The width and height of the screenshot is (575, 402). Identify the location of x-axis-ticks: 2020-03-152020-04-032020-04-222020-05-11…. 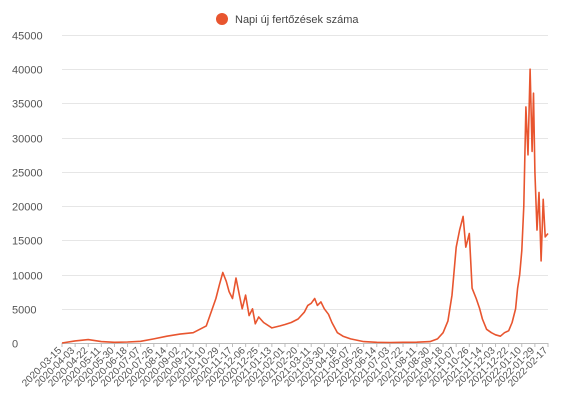
(285, 366).